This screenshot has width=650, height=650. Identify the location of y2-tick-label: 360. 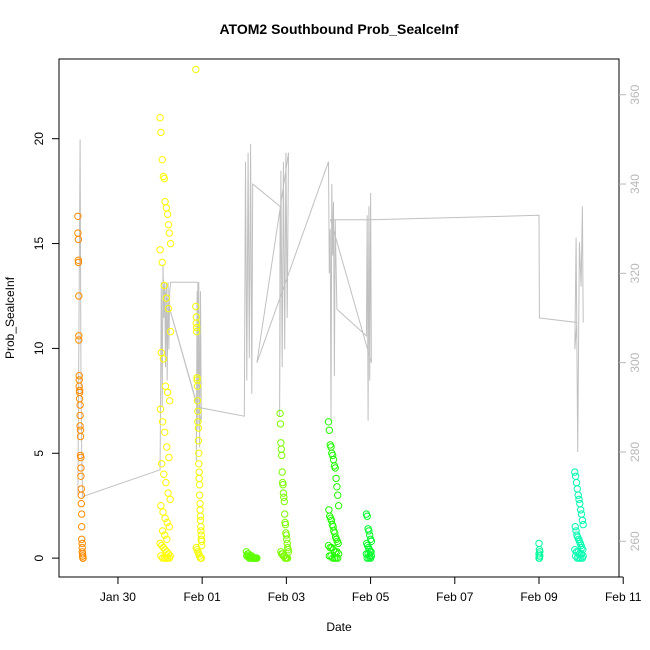
(635, 94).